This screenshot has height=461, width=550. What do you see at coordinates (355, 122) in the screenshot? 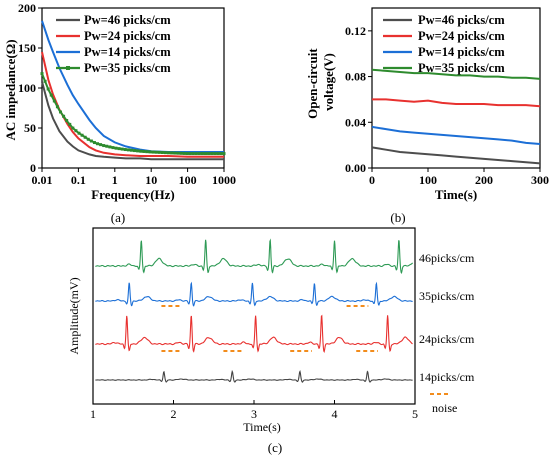
I see `panel-b-y-tick-label: 0.04` at bounding box center [355, 122].